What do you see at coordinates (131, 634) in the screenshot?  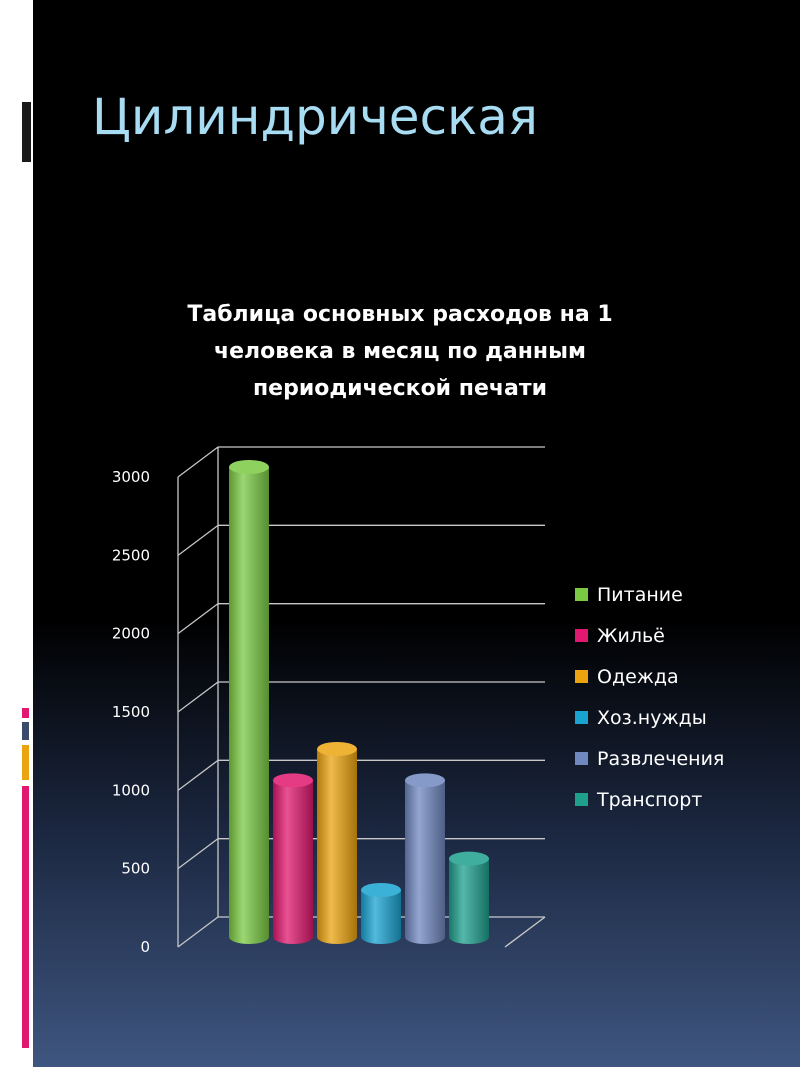 I see `y-tick-label: 2000` at bounding box center [131, 634].